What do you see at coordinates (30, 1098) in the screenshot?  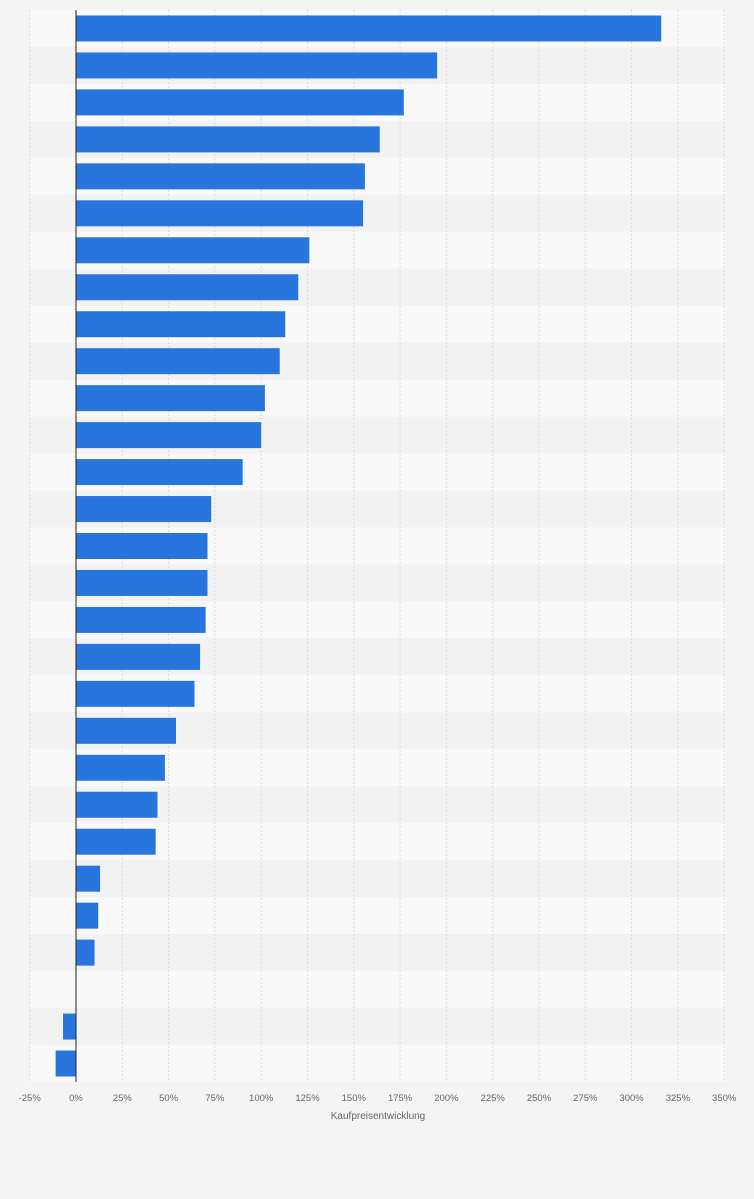 I see `x-tick-label: -25%` at bounding box center [30, 1098].